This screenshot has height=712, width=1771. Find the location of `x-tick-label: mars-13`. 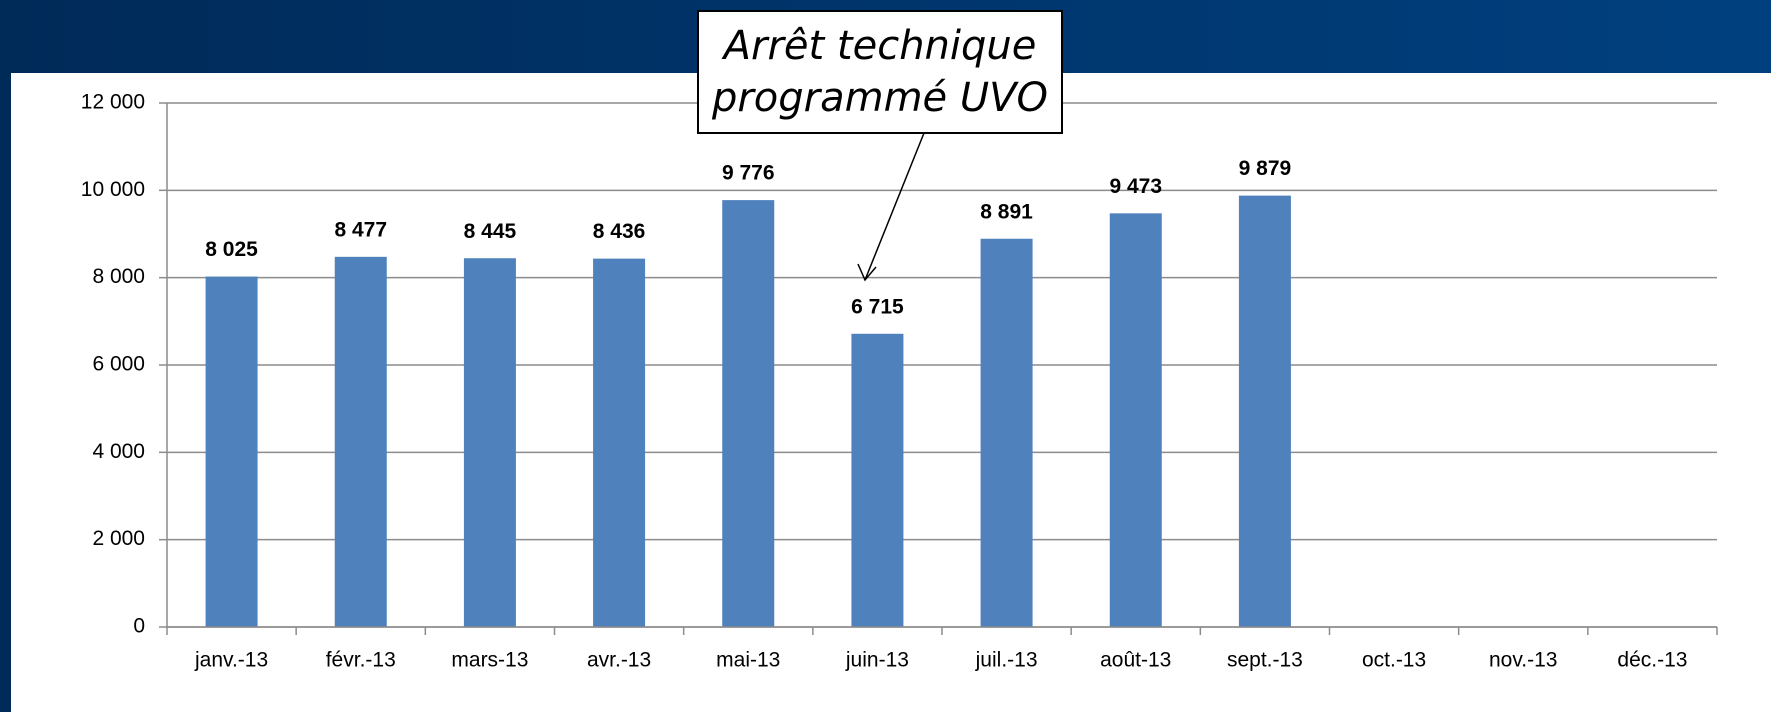

x-tick-label: mars-13 is located at coordinates (489, 660).